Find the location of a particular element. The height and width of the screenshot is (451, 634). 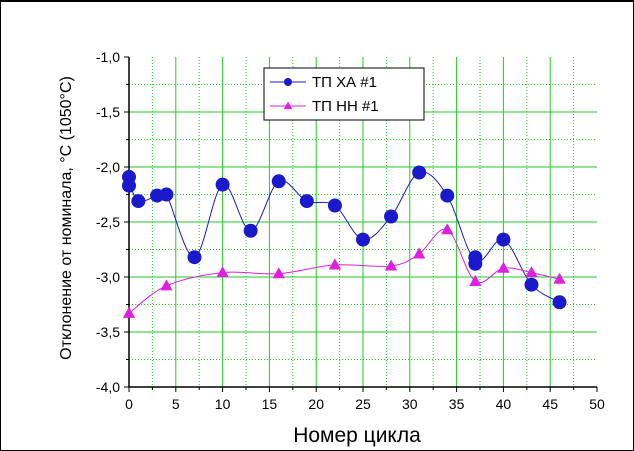

x-tick-label: 0 is located at coordinates (129, 404).